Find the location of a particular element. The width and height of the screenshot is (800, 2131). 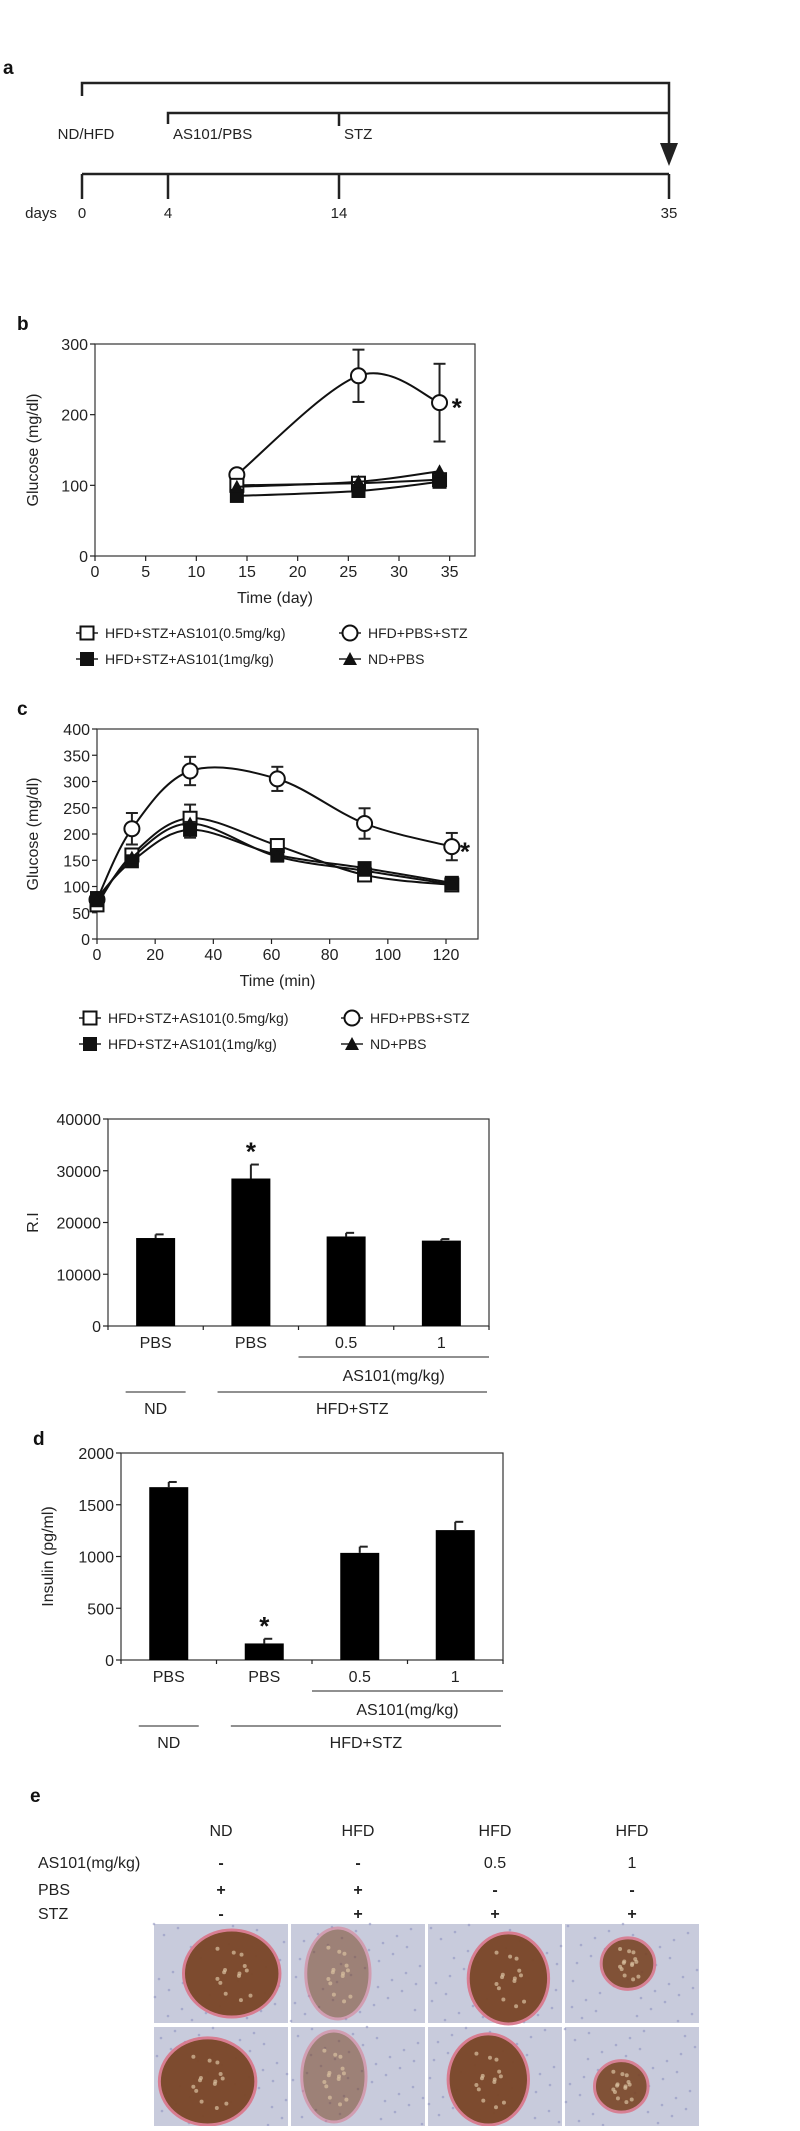

x-tick-label: 30 is located at coordinates (399, 572).